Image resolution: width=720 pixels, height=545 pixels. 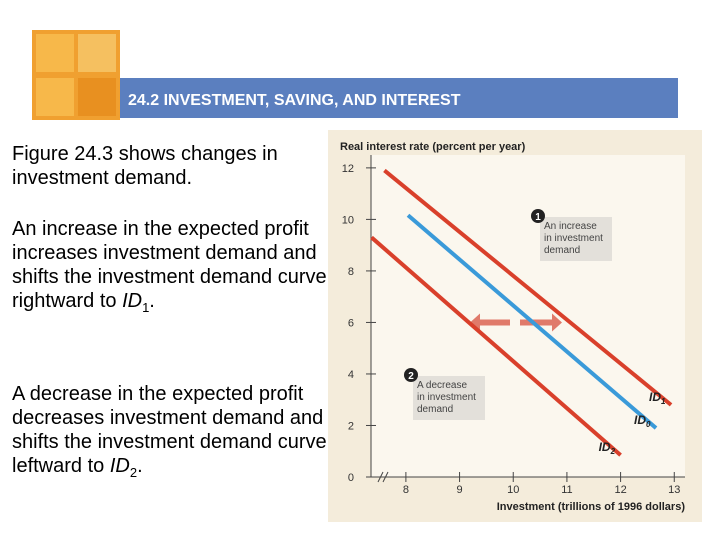 What do you see at coordinates (566, 490) in the screenshot?
I see `x-tick-label: 11` at bounding box center [566, 490].